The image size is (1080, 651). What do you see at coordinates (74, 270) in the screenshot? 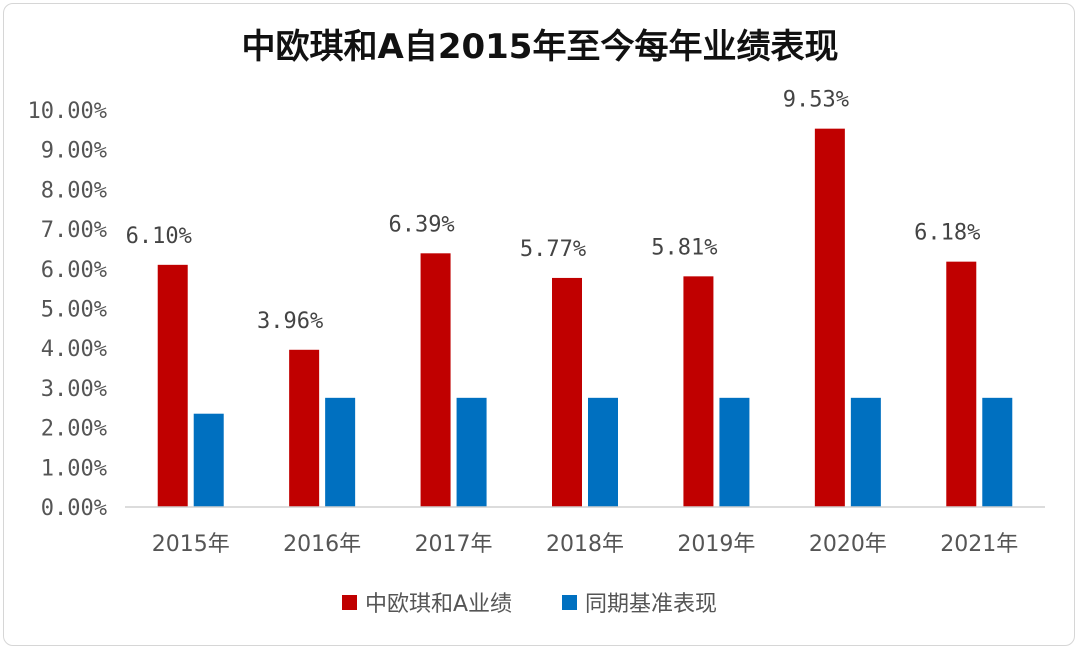
I see `y-tick-label: 6.00%` at bounding box center [74, 270].